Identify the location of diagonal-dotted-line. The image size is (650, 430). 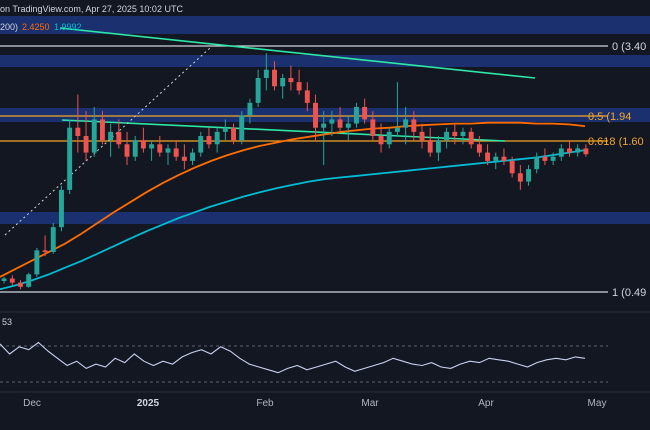
(107, 141).